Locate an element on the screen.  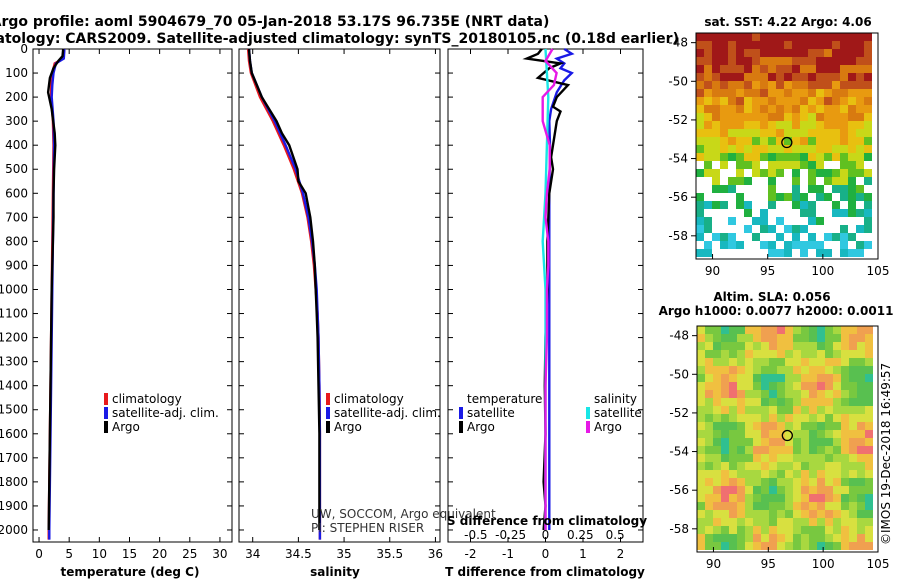
depth-tick-label: 400 is located at coordinates (16, 145).